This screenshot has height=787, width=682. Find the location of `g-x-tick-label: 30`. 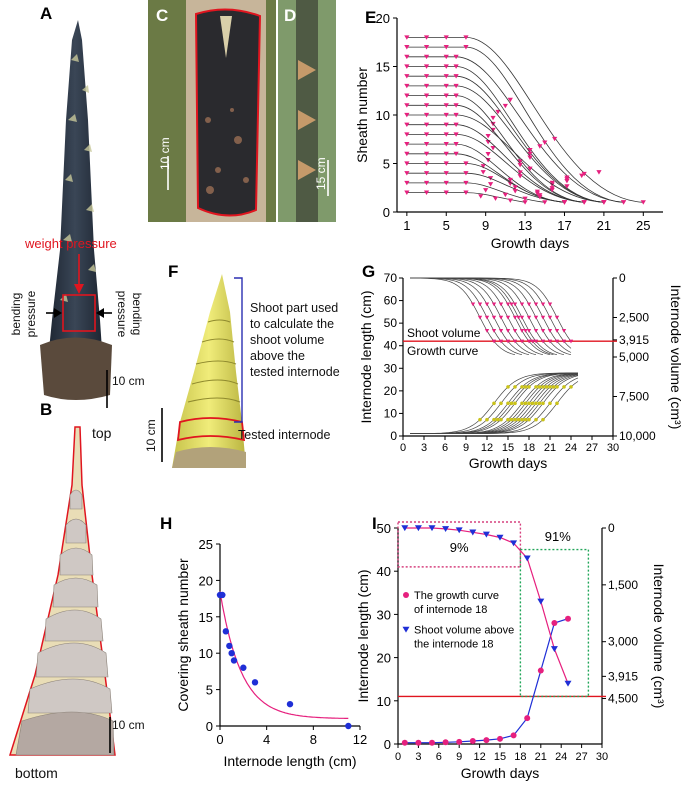

g-x-tick-label: 30 is located at coordinates (613, 448).